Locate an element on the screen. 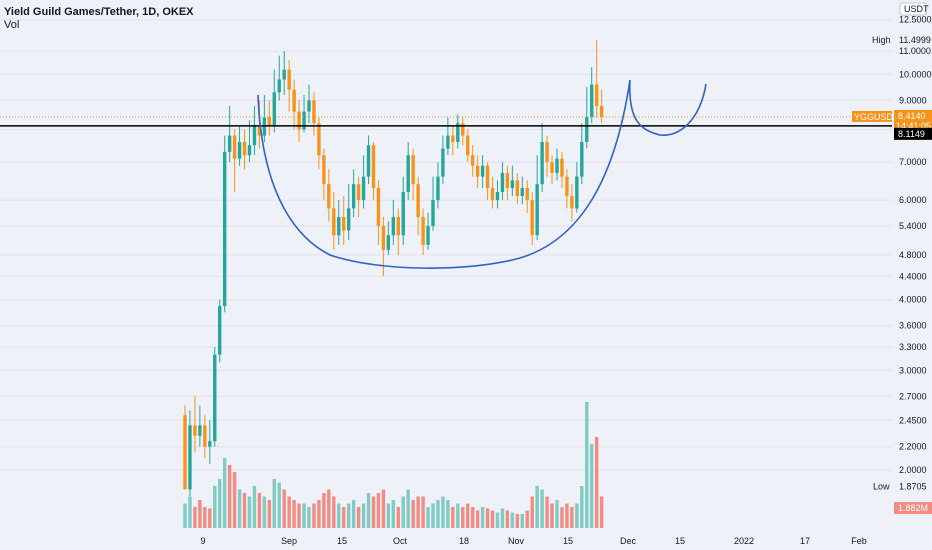 The image size is (932, 550). high-label: High is located at coordinates (881, 40).